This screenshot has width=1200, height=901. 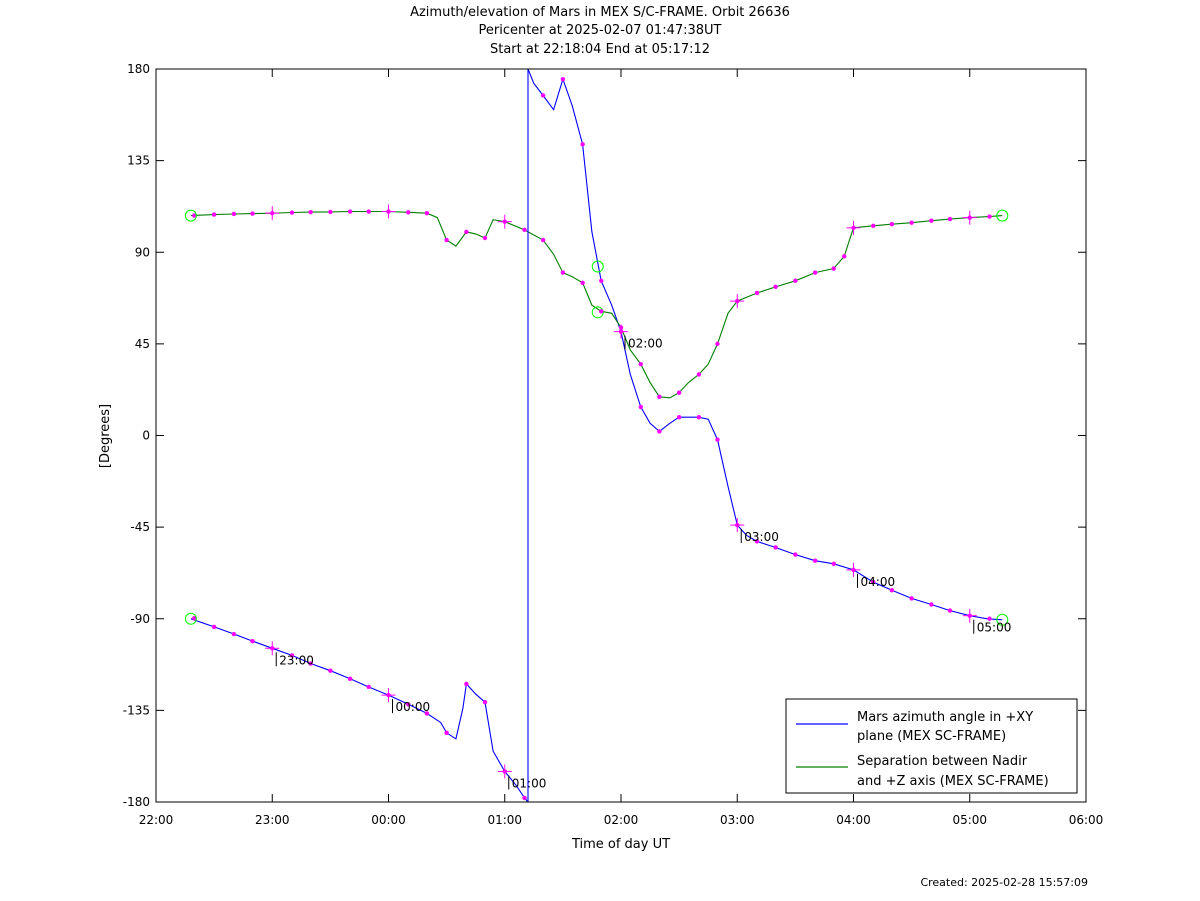 I want to click on hour-annotation-label: 23:00, so click(x=296, y=660).